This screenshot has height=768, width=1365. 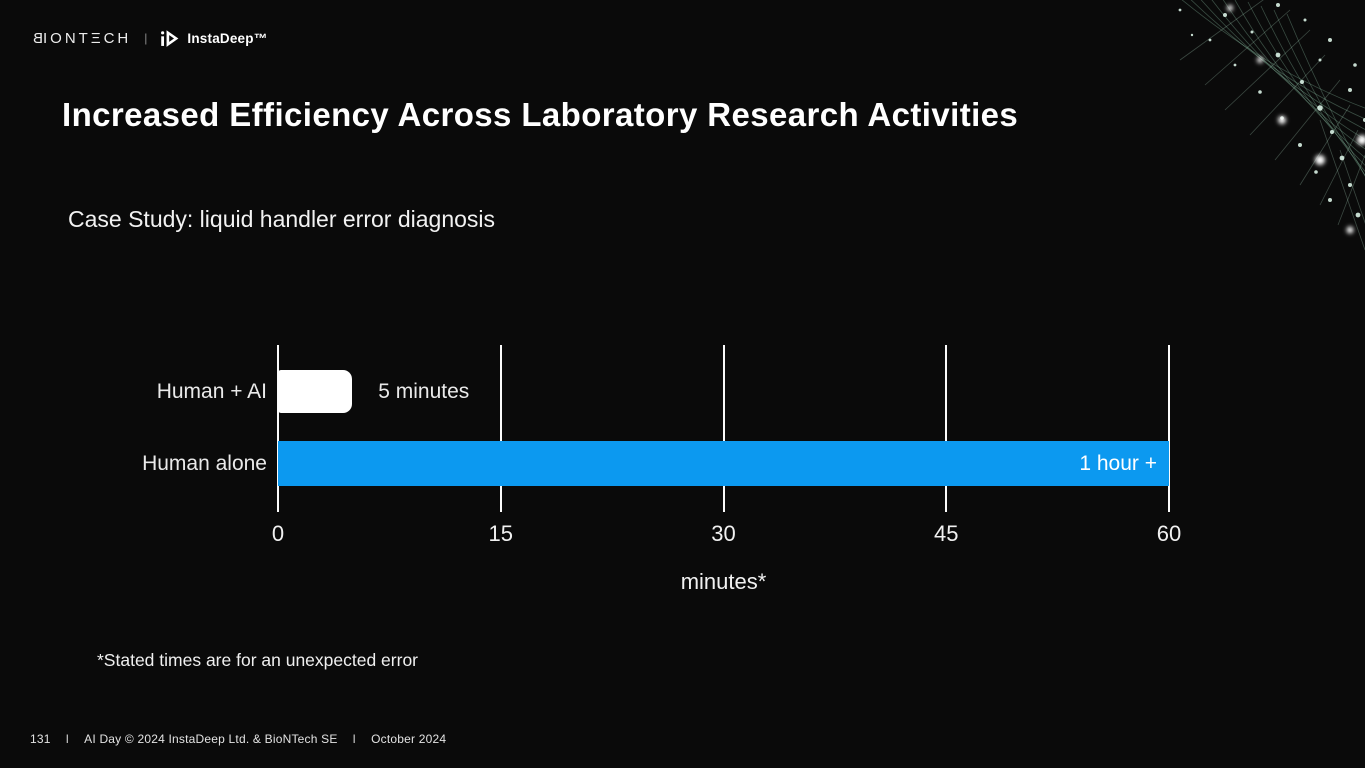 I want to click on network-mesh-decoration, so click(x=1271, y=125).